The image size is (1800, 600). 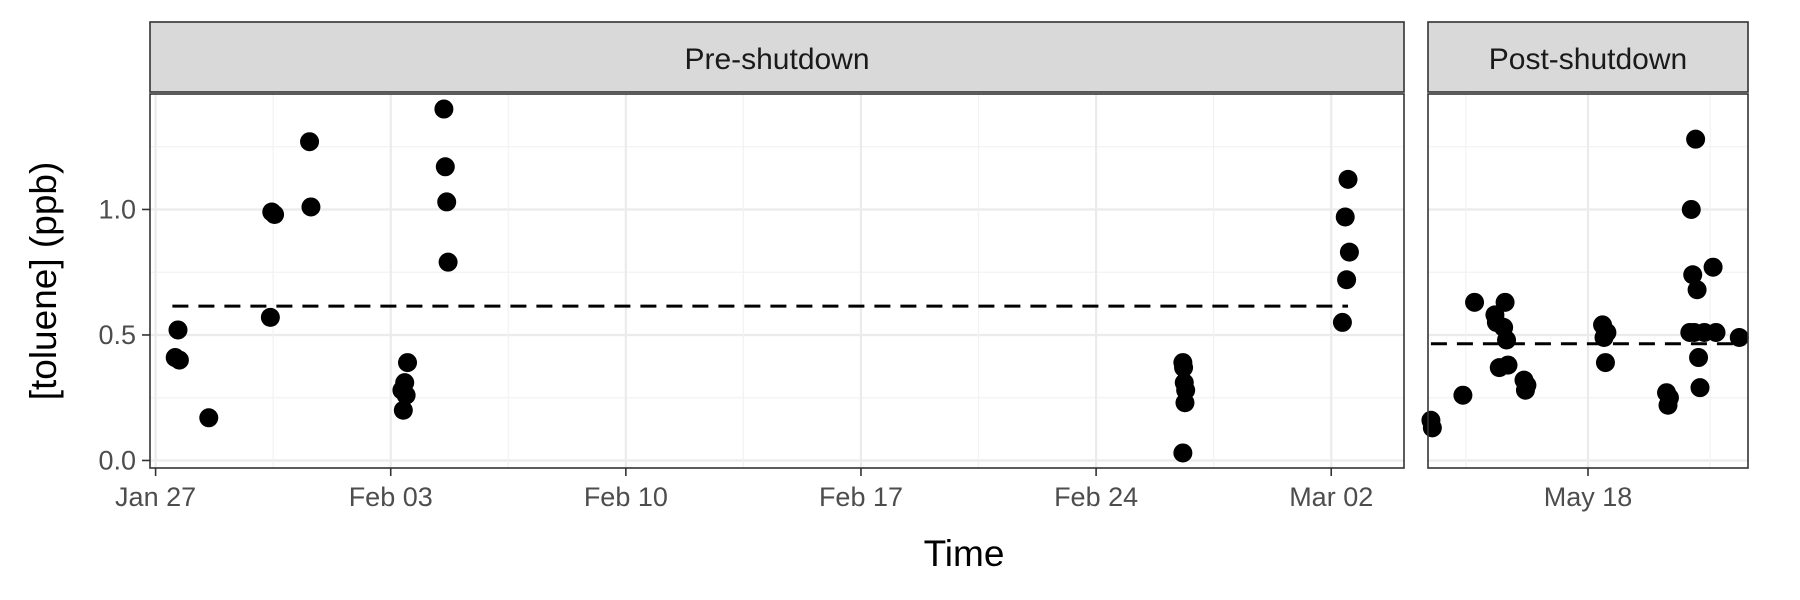 I want to click on y-tick-label: 0.0, so click(x=117, y=460).